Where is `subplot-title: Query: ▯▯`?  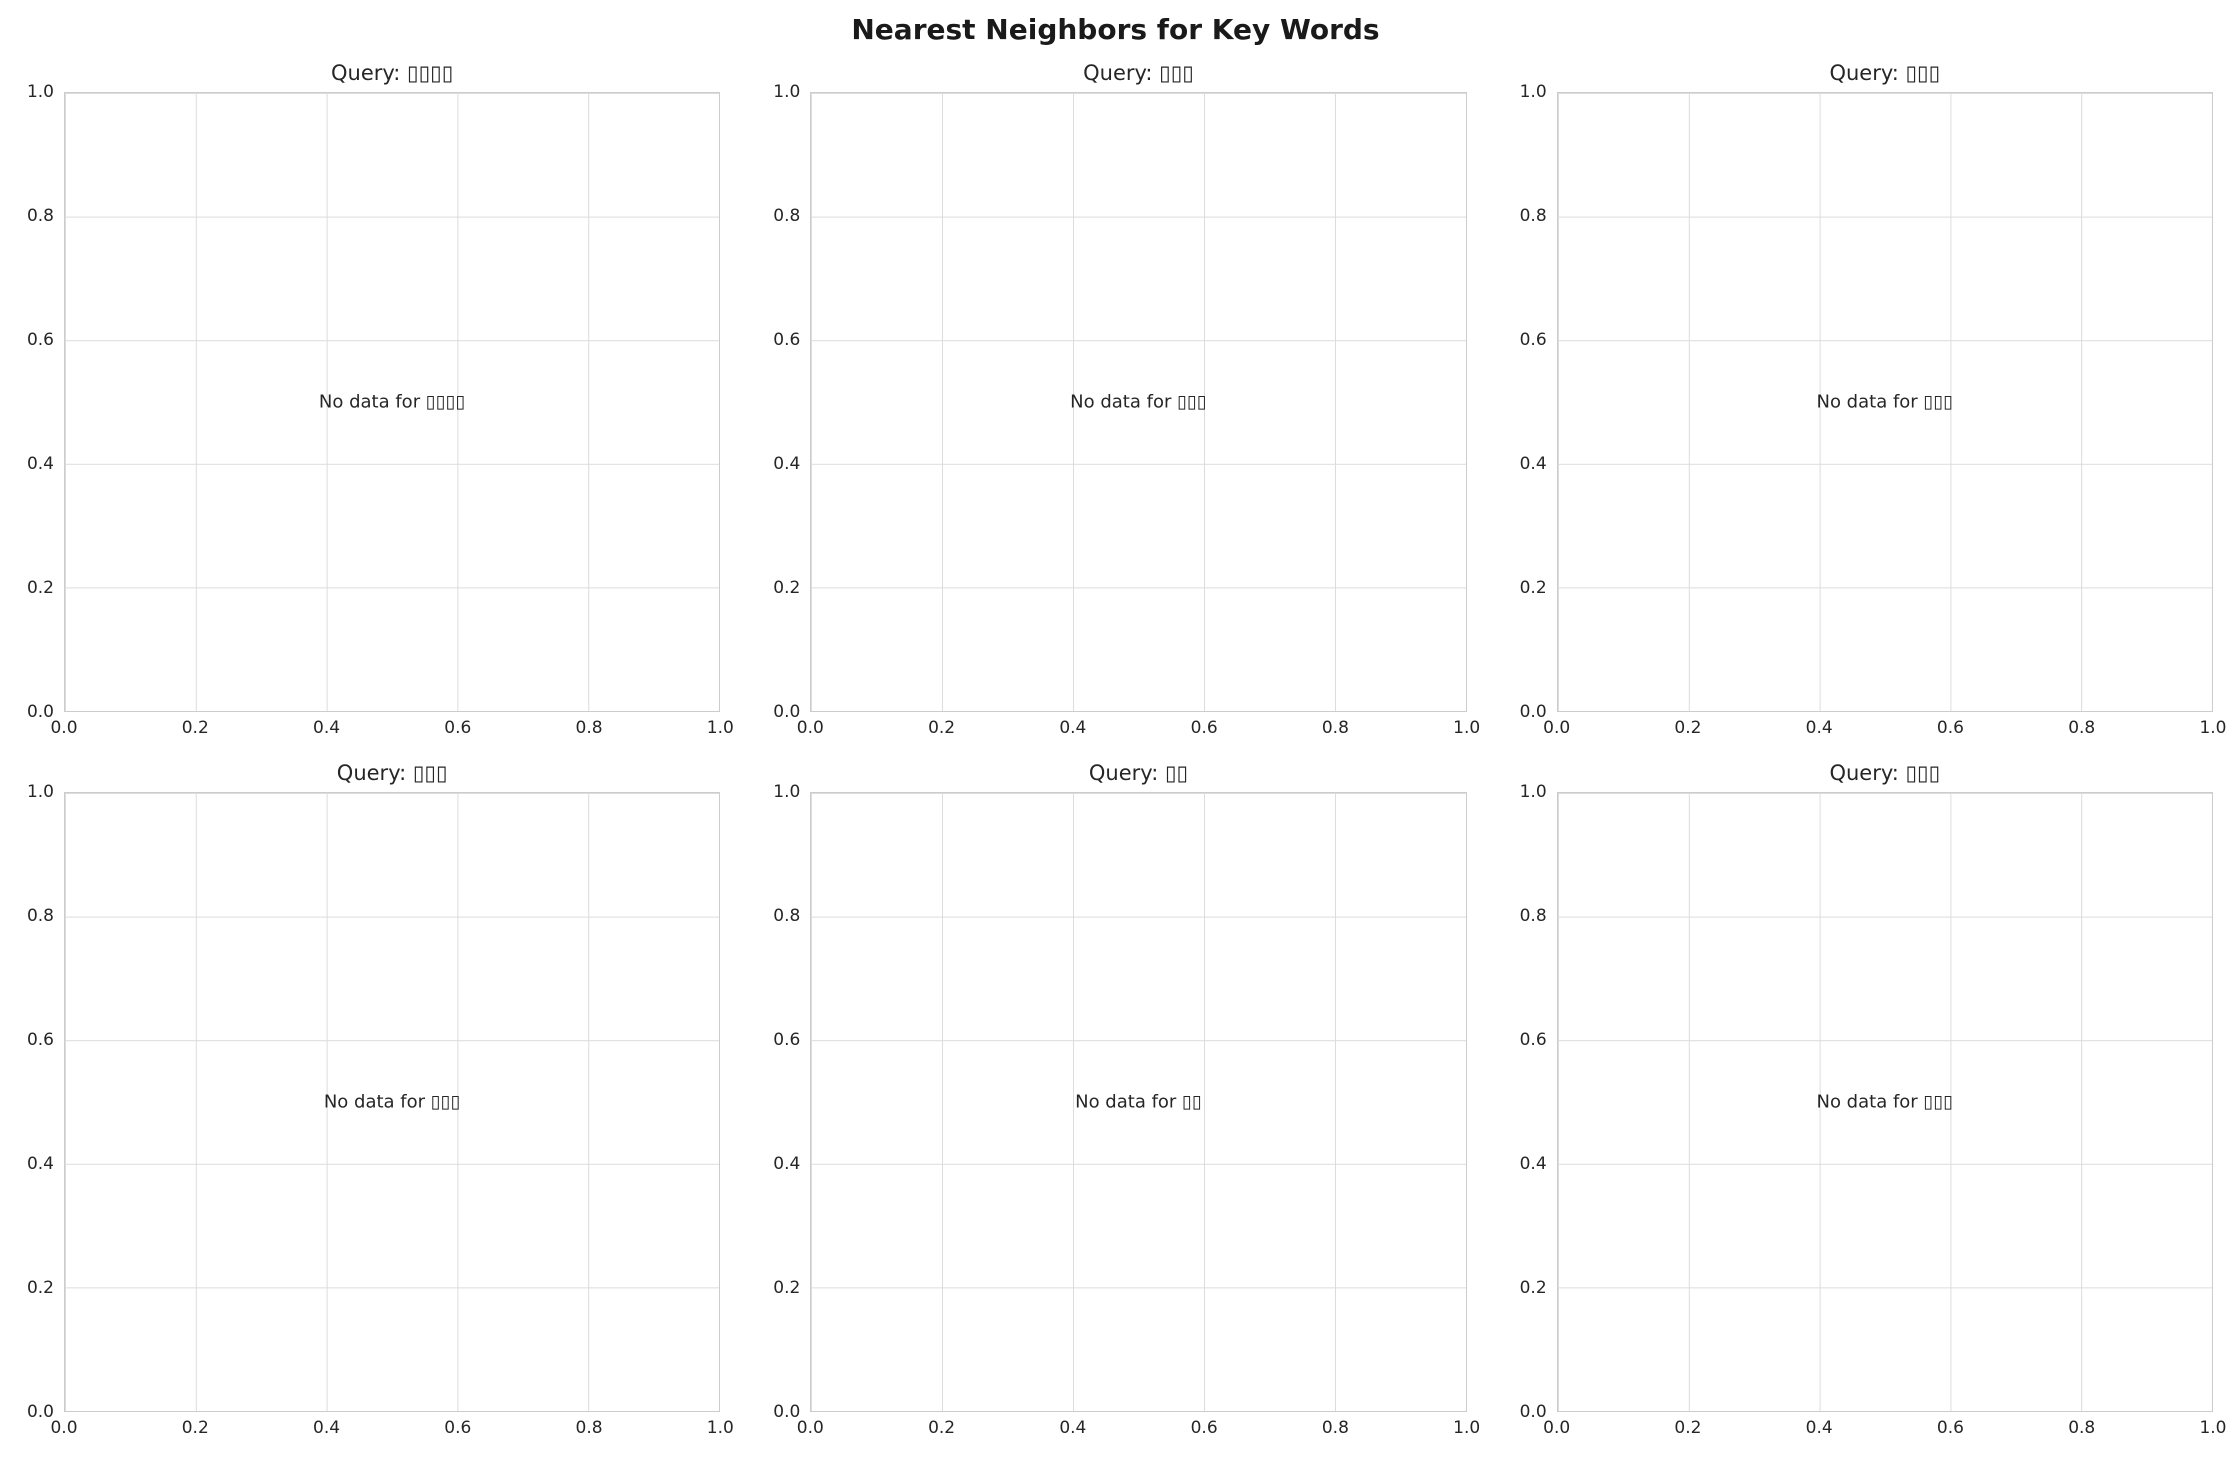
subplot-title: Query: ▯▯ is located at coordinates (1138, 773).